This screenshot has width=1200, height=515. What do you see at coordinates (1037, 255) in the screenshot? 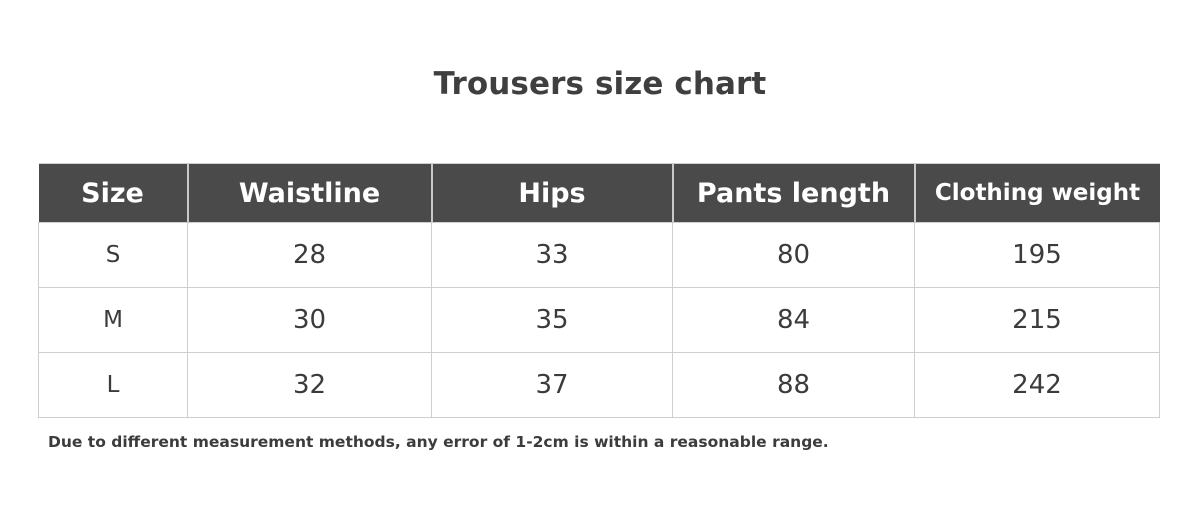
I see `cell-clothing-weight: 195` at bounding box center [1037, 255].